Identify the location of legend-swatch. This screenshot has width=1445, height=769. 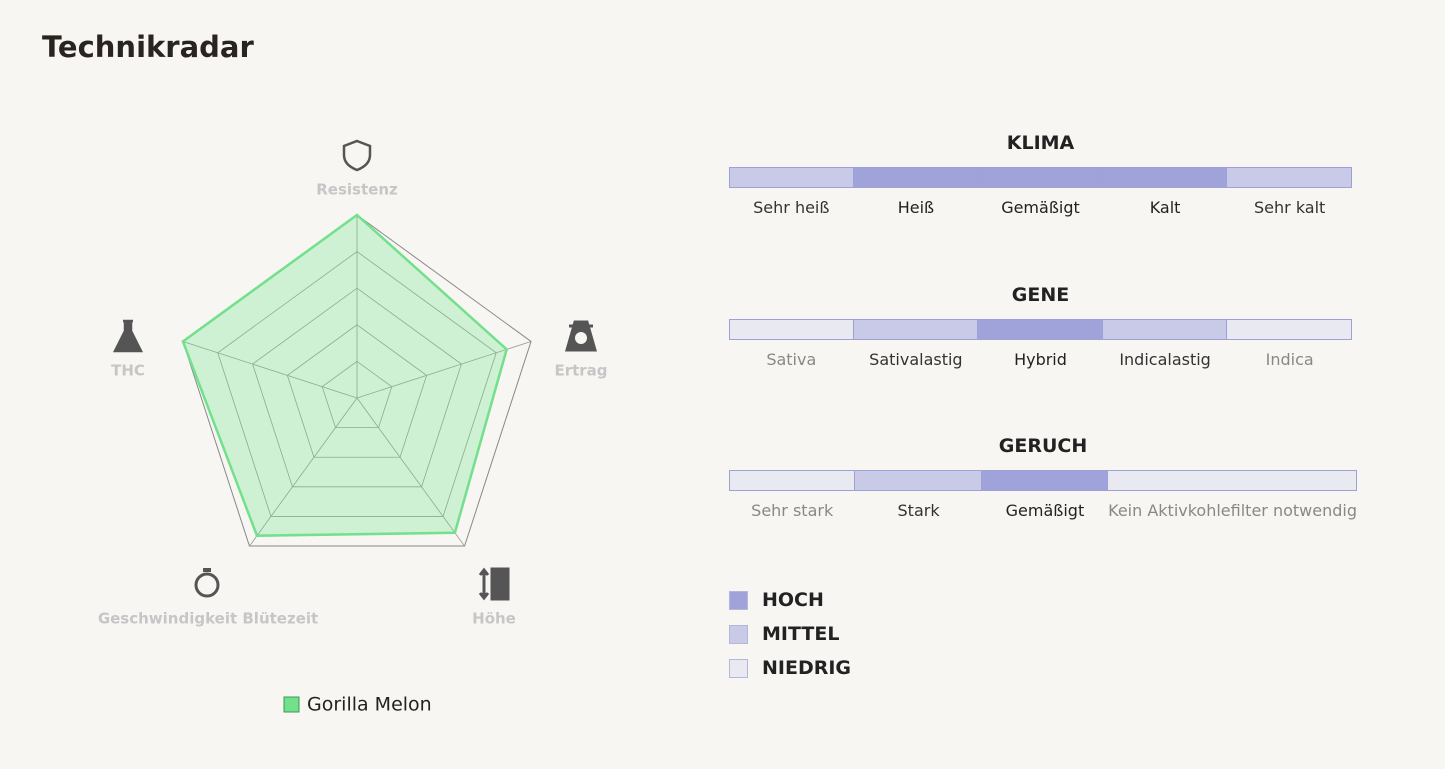
(291, 704).